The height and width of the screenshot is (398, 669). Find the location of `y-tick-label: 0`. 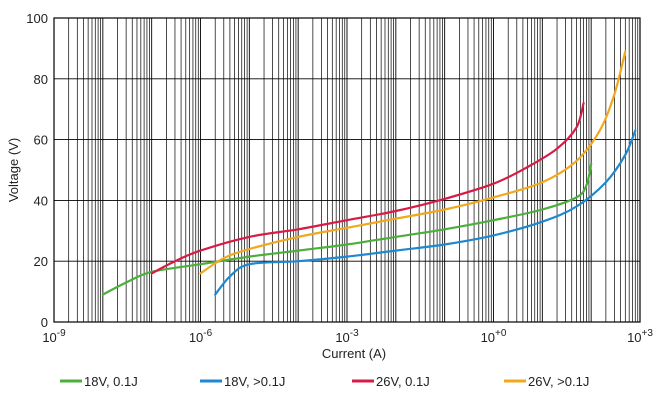

y-tick-label: 0 is located at coordinates (44, 322).